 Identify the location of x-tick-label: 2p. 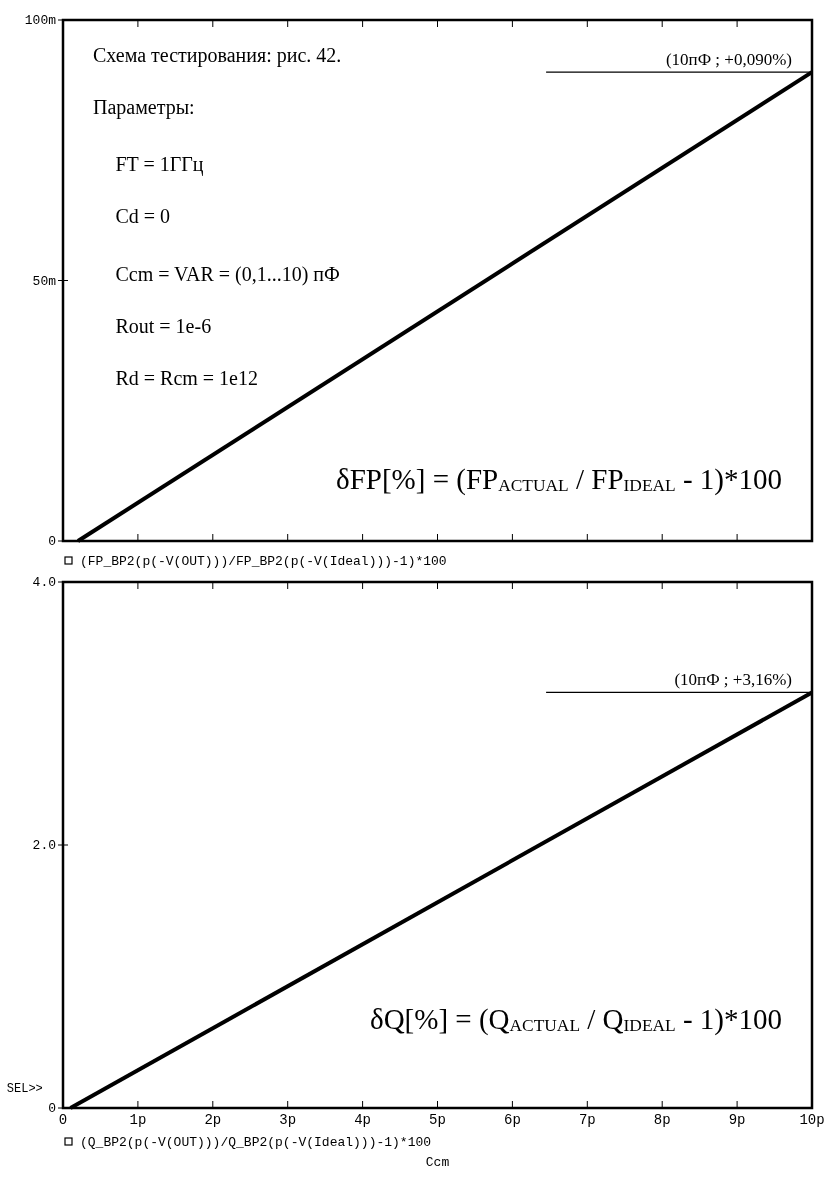
(213, 1120).